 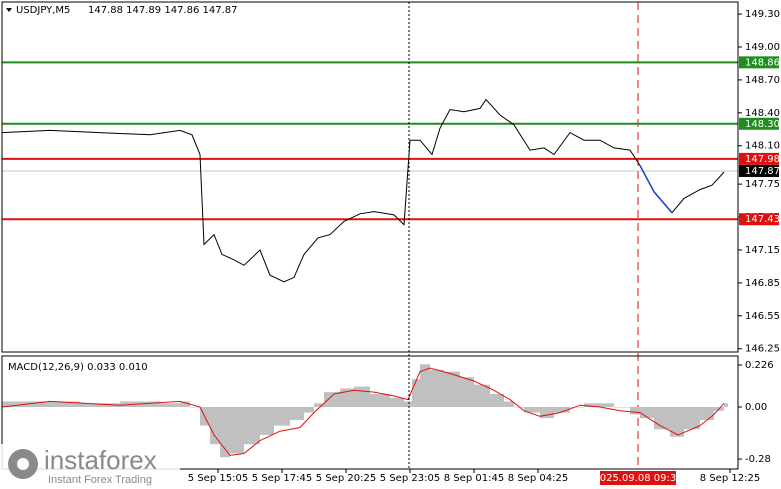 I want to click on y-tick-label: 0.00, so click(x=756, y=407).